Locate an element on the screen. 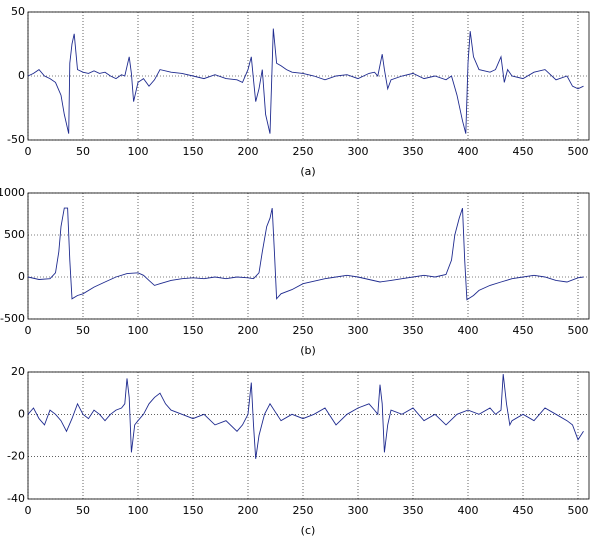 Image resolution: width=600 pixels, height=537 pixels. y-tick-label: -50 is located at coordinates (16, 139).